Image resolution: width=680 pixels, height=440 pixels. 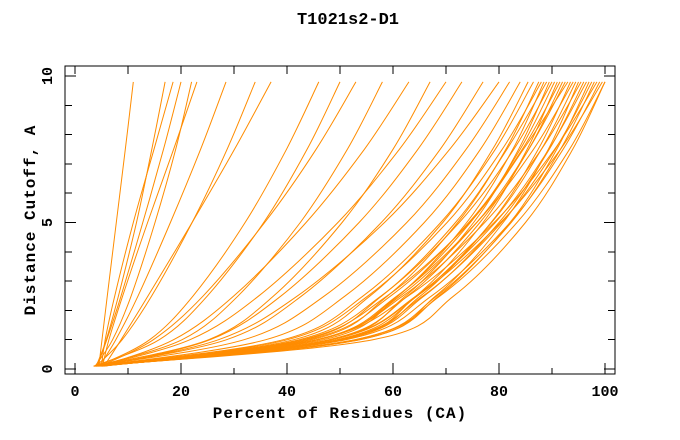 What do you see at coordinates (48, 368) in the screenshot?
I see `y-tick-label: 0` at bounding box center [48, 368].